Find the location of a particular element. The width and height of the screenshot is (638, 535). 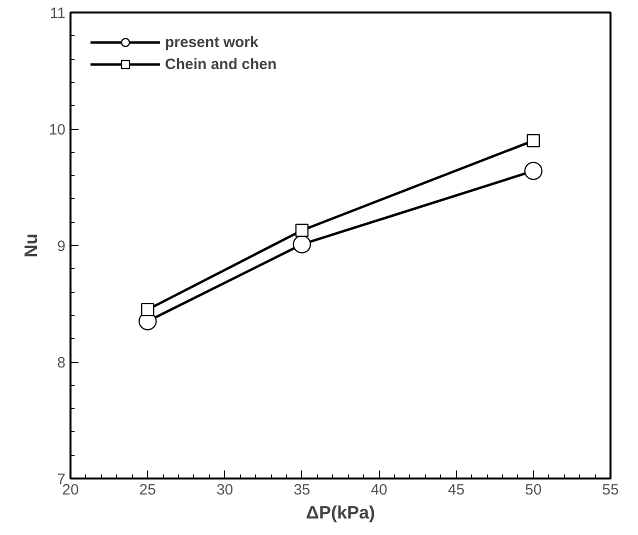

x-tick-label: 55 is located at coordinates (610, 490).